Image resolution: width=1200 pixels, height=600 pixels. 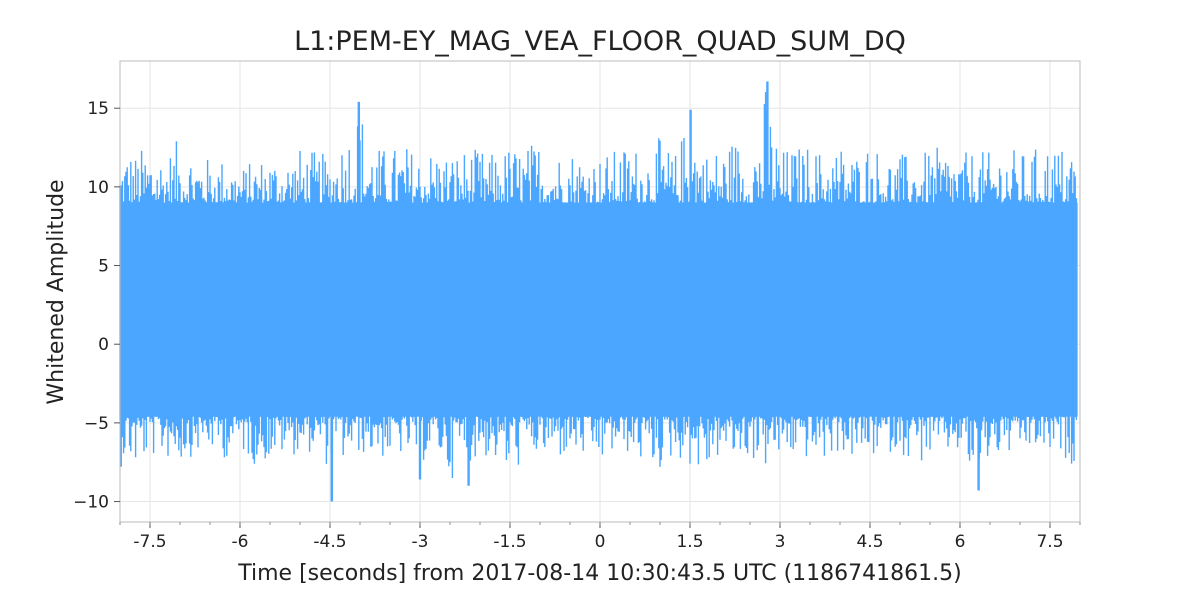 I want to click on y-tick-label: 10, so click(x=98, y=188).